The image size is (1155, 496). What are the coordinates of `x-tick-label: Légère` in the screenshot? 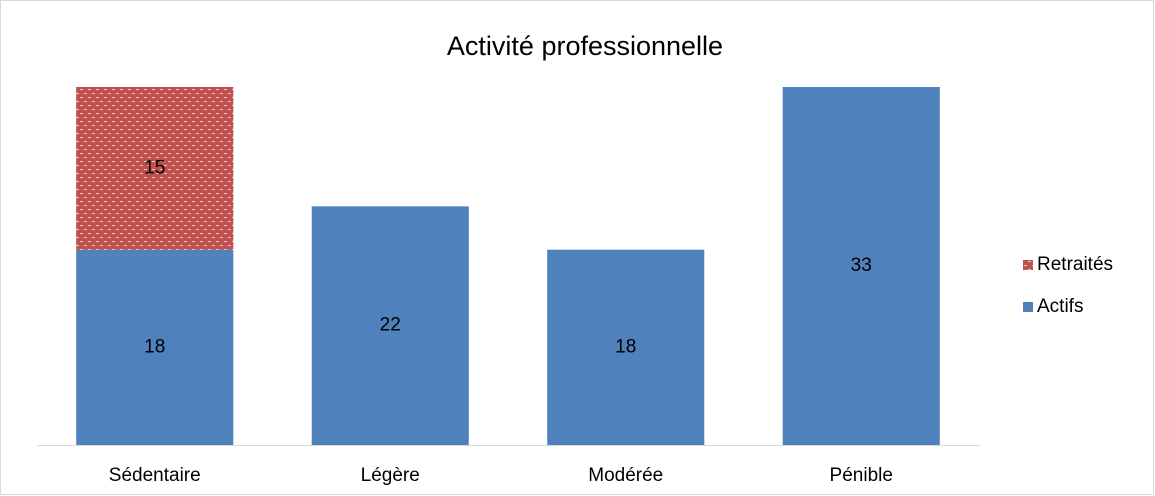 It's located at (390, 475).